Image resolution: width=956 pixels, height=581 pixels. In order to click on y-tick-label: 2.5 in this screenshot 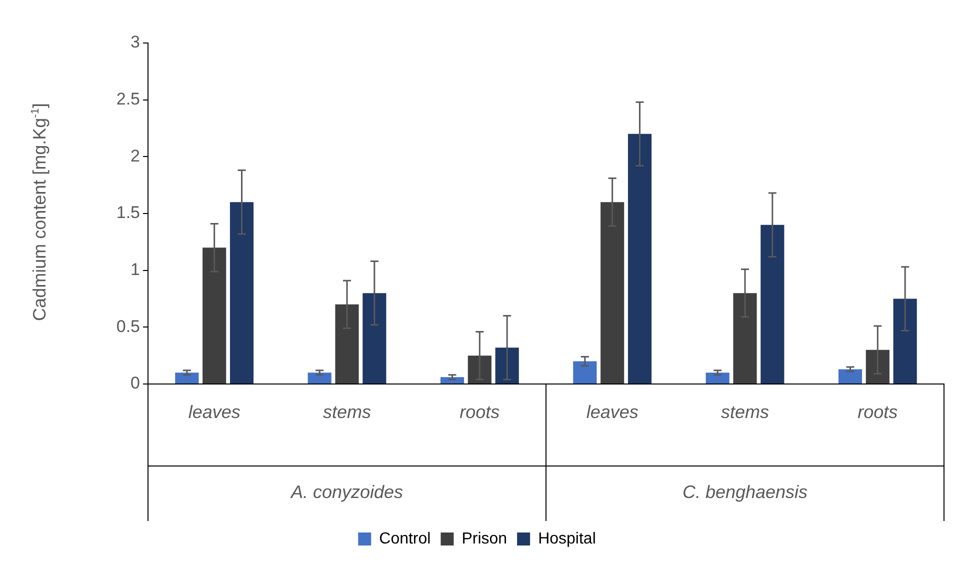, I will do `click(128, 99)`.